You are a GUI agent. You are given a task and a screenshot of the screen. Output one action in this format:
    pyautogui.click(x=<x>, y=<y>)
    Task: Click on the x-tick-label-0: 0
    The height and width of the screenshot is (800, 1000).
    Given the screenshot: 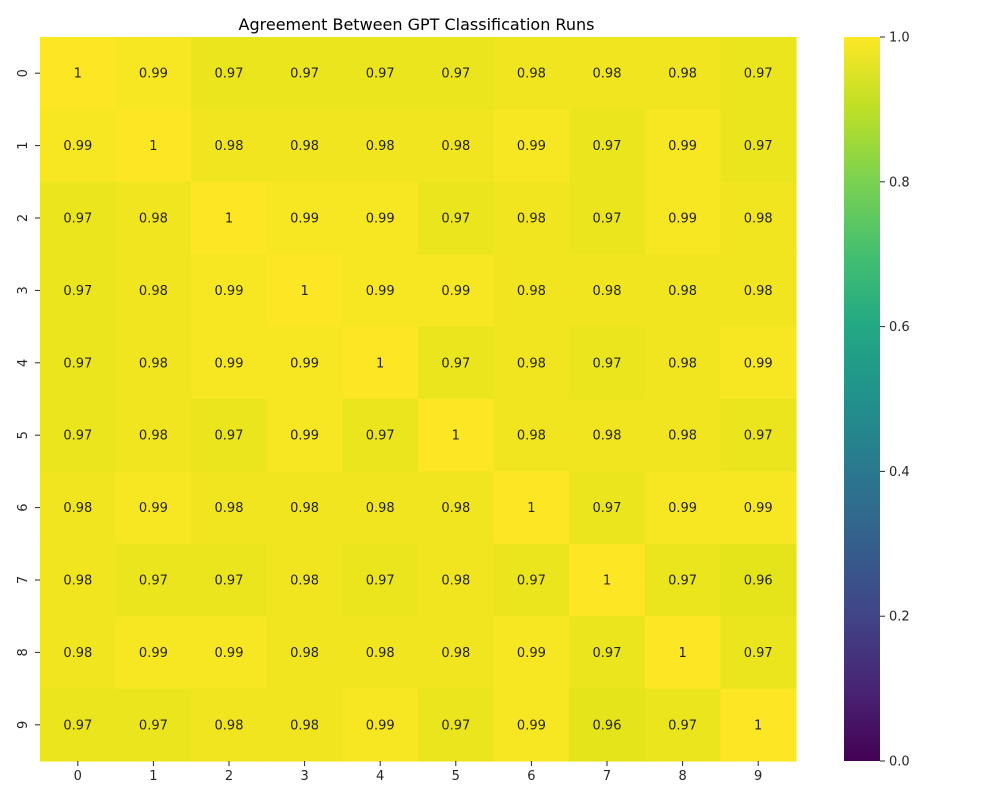 What is the action you would take?
    pyautogui.click(x=78, y=776)
    